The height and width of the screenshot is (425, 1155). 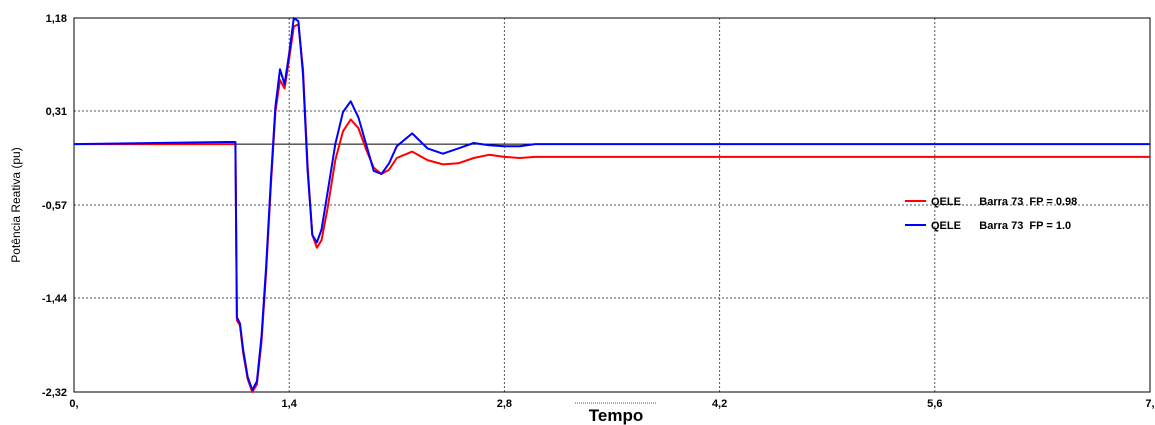 I want to click on x-tick-label: 0,, so click(x=73, y=404).